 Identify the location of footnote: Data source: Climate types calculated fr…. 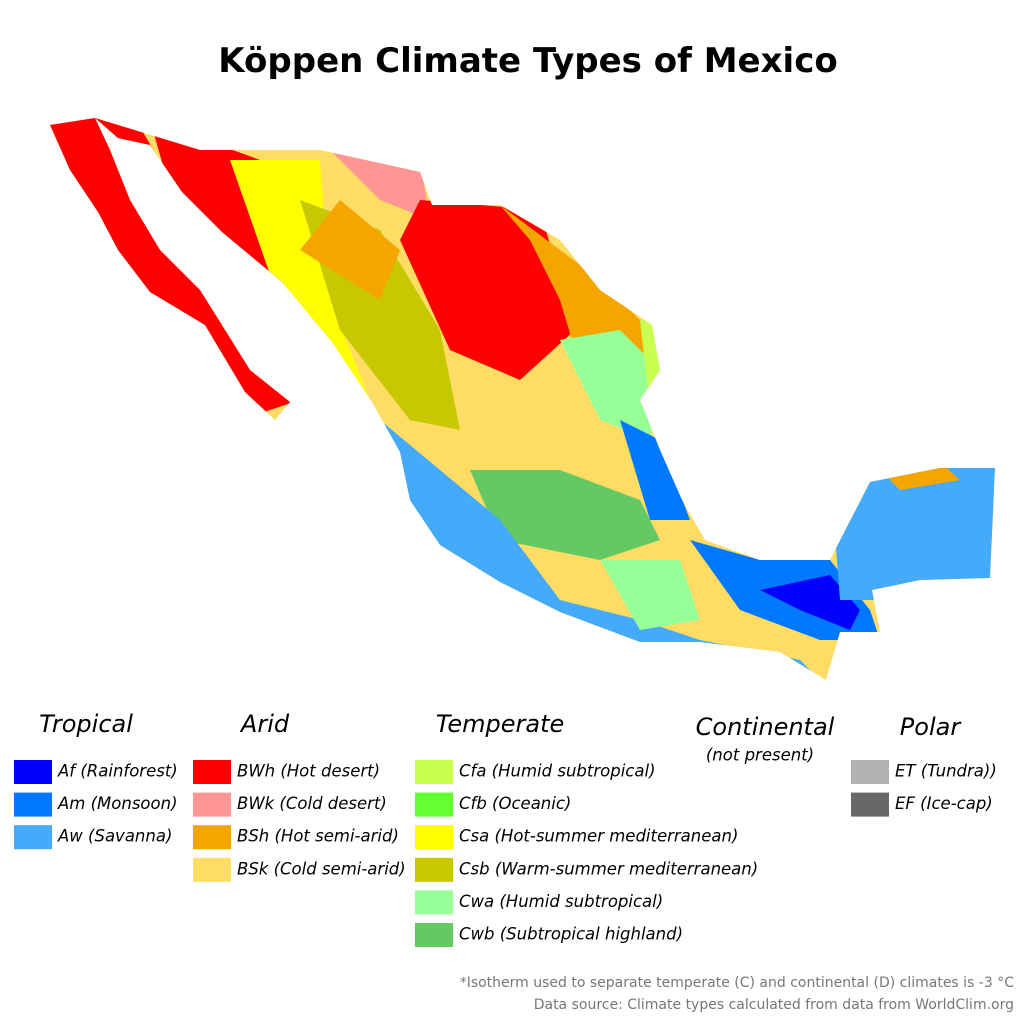
(774, 1005).